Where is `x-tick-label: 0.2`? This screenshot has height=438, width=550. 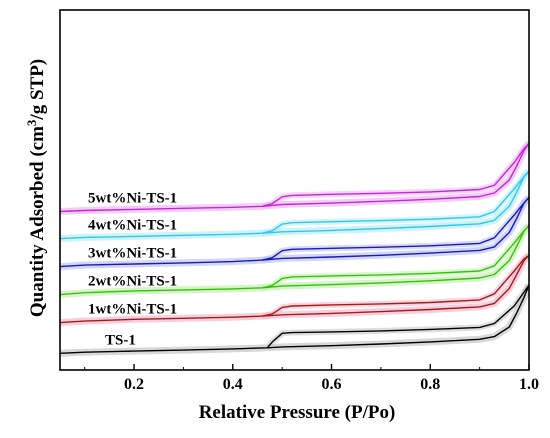 x-tick-label: 0.2 is located at coordinates (134, 384).